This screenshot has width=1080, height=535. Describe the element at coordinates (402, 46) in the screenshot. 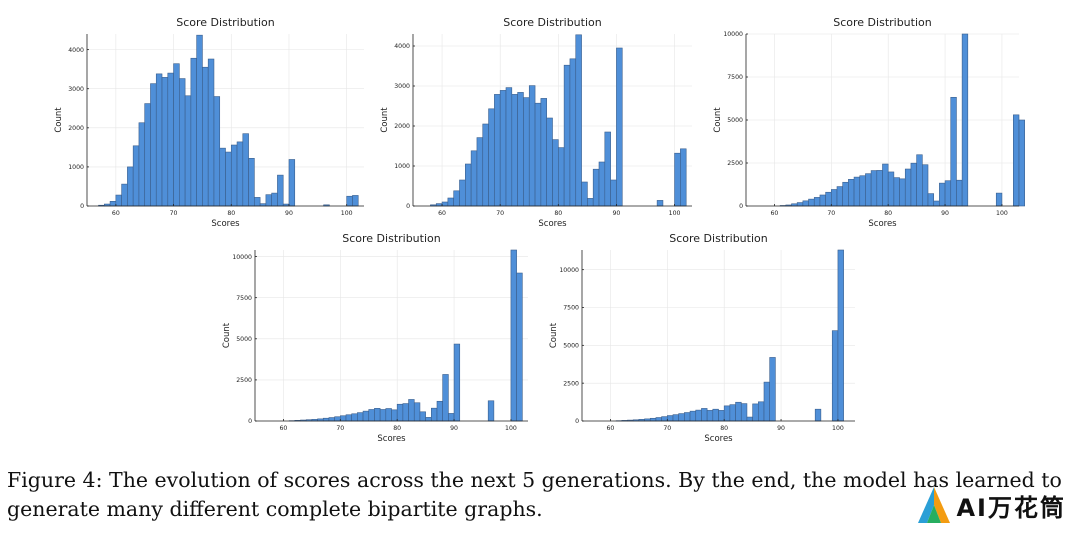

I see `y-tick-label: 4000` at that location.